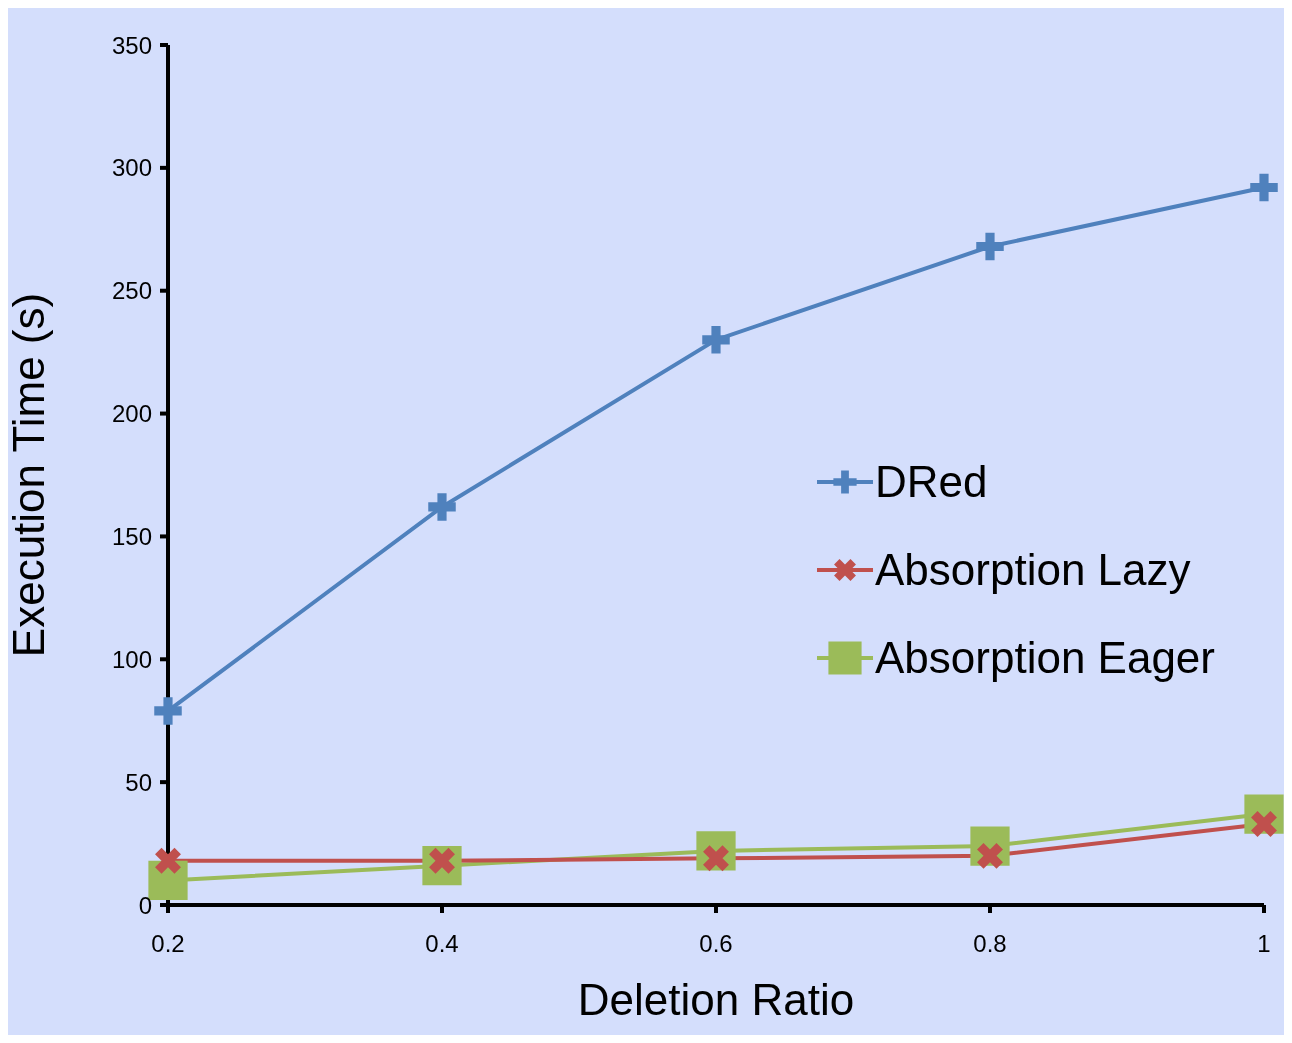 Image resolution: width=1292 pixels, height=1043 pixels. Describe the element at coordinates (990, 944) in the screenshot. I see `x-tick-label: 0.8` at that location.